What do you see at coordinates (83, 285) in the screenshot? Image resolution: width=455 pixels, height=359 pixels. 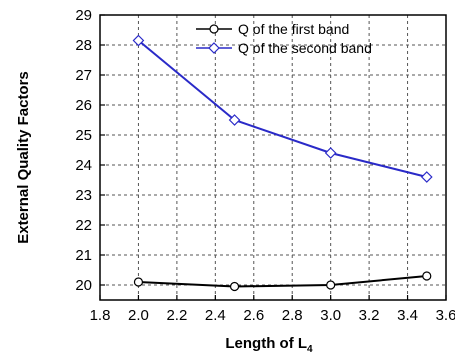 I see `y-tick-label: 20` at bounding box center [83, 285].